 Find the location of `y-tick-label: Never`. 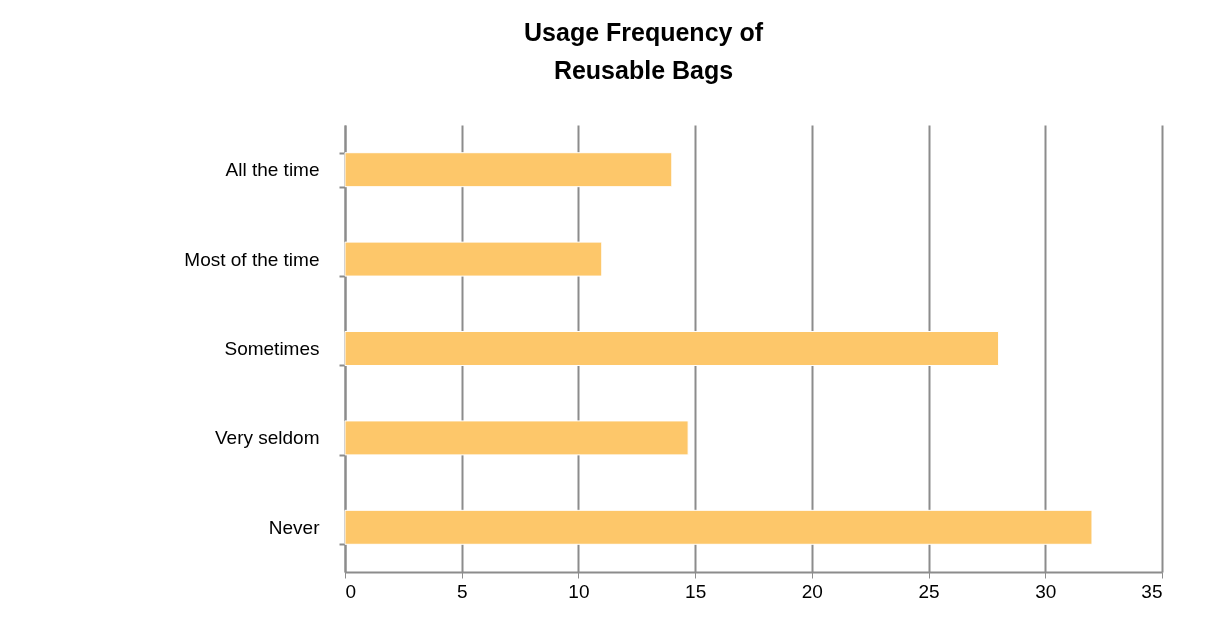

y-tick-label: Never is located at coordinates (294, 527).